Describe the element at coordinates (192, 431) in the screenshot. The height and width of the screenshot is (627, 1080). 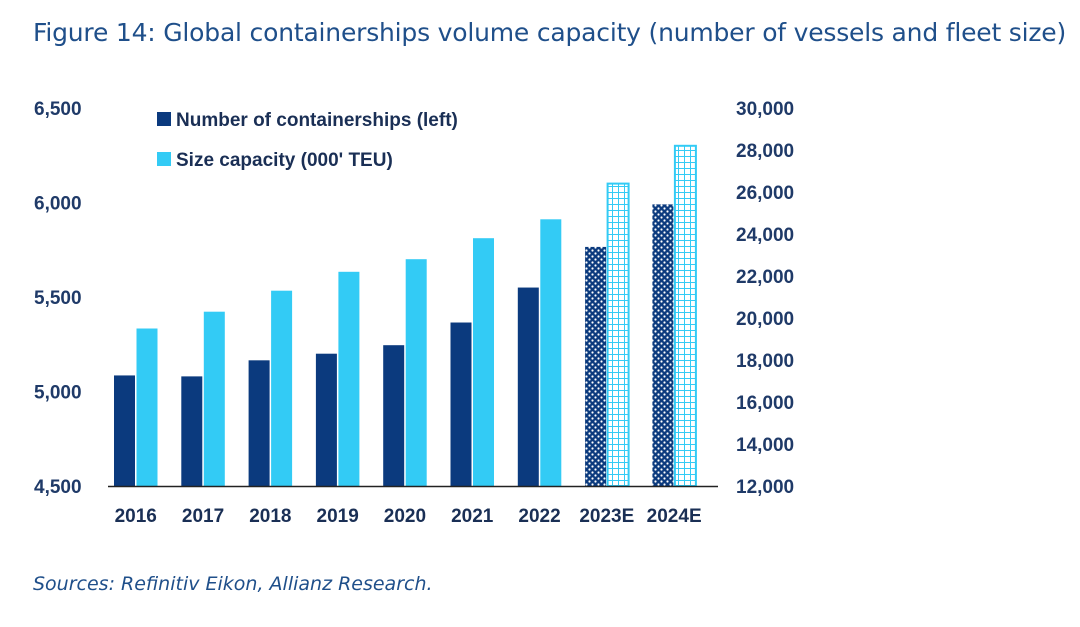
I see `bar-vessels-2017` at that location.